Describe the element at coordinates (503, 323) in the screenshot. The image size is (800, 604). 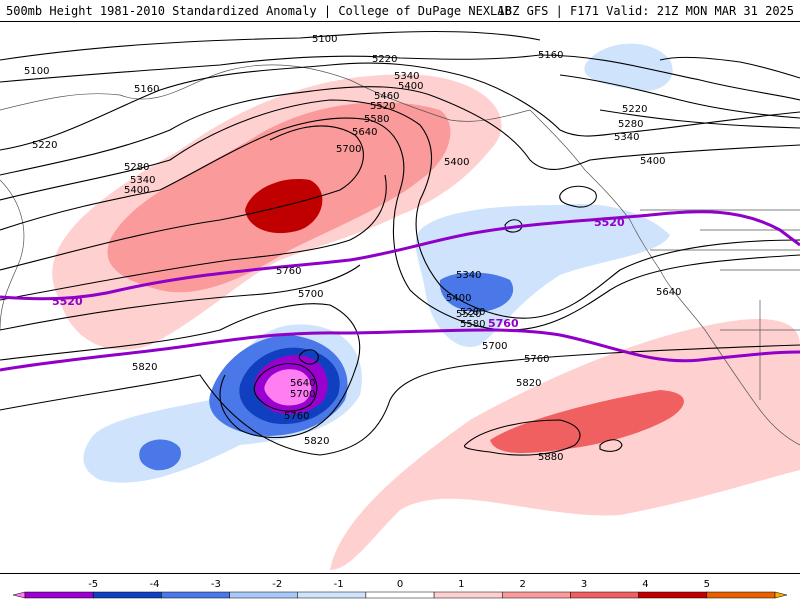
I see `reference-line-label: 5760` at that location.